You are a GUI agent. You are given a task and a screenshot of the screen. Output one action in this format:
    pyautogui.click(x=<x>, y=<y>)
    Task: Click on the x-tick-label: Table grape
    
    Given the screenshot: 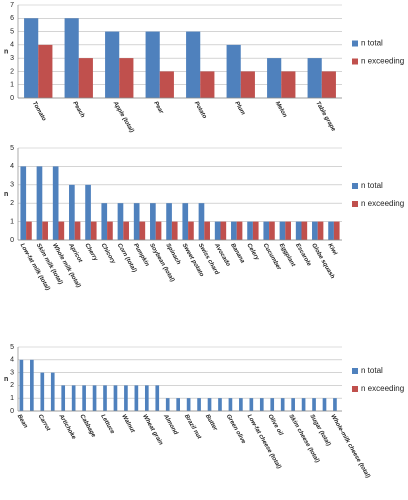 What is the action you would take?
    pyautogui.click(x=325, y=117)
    